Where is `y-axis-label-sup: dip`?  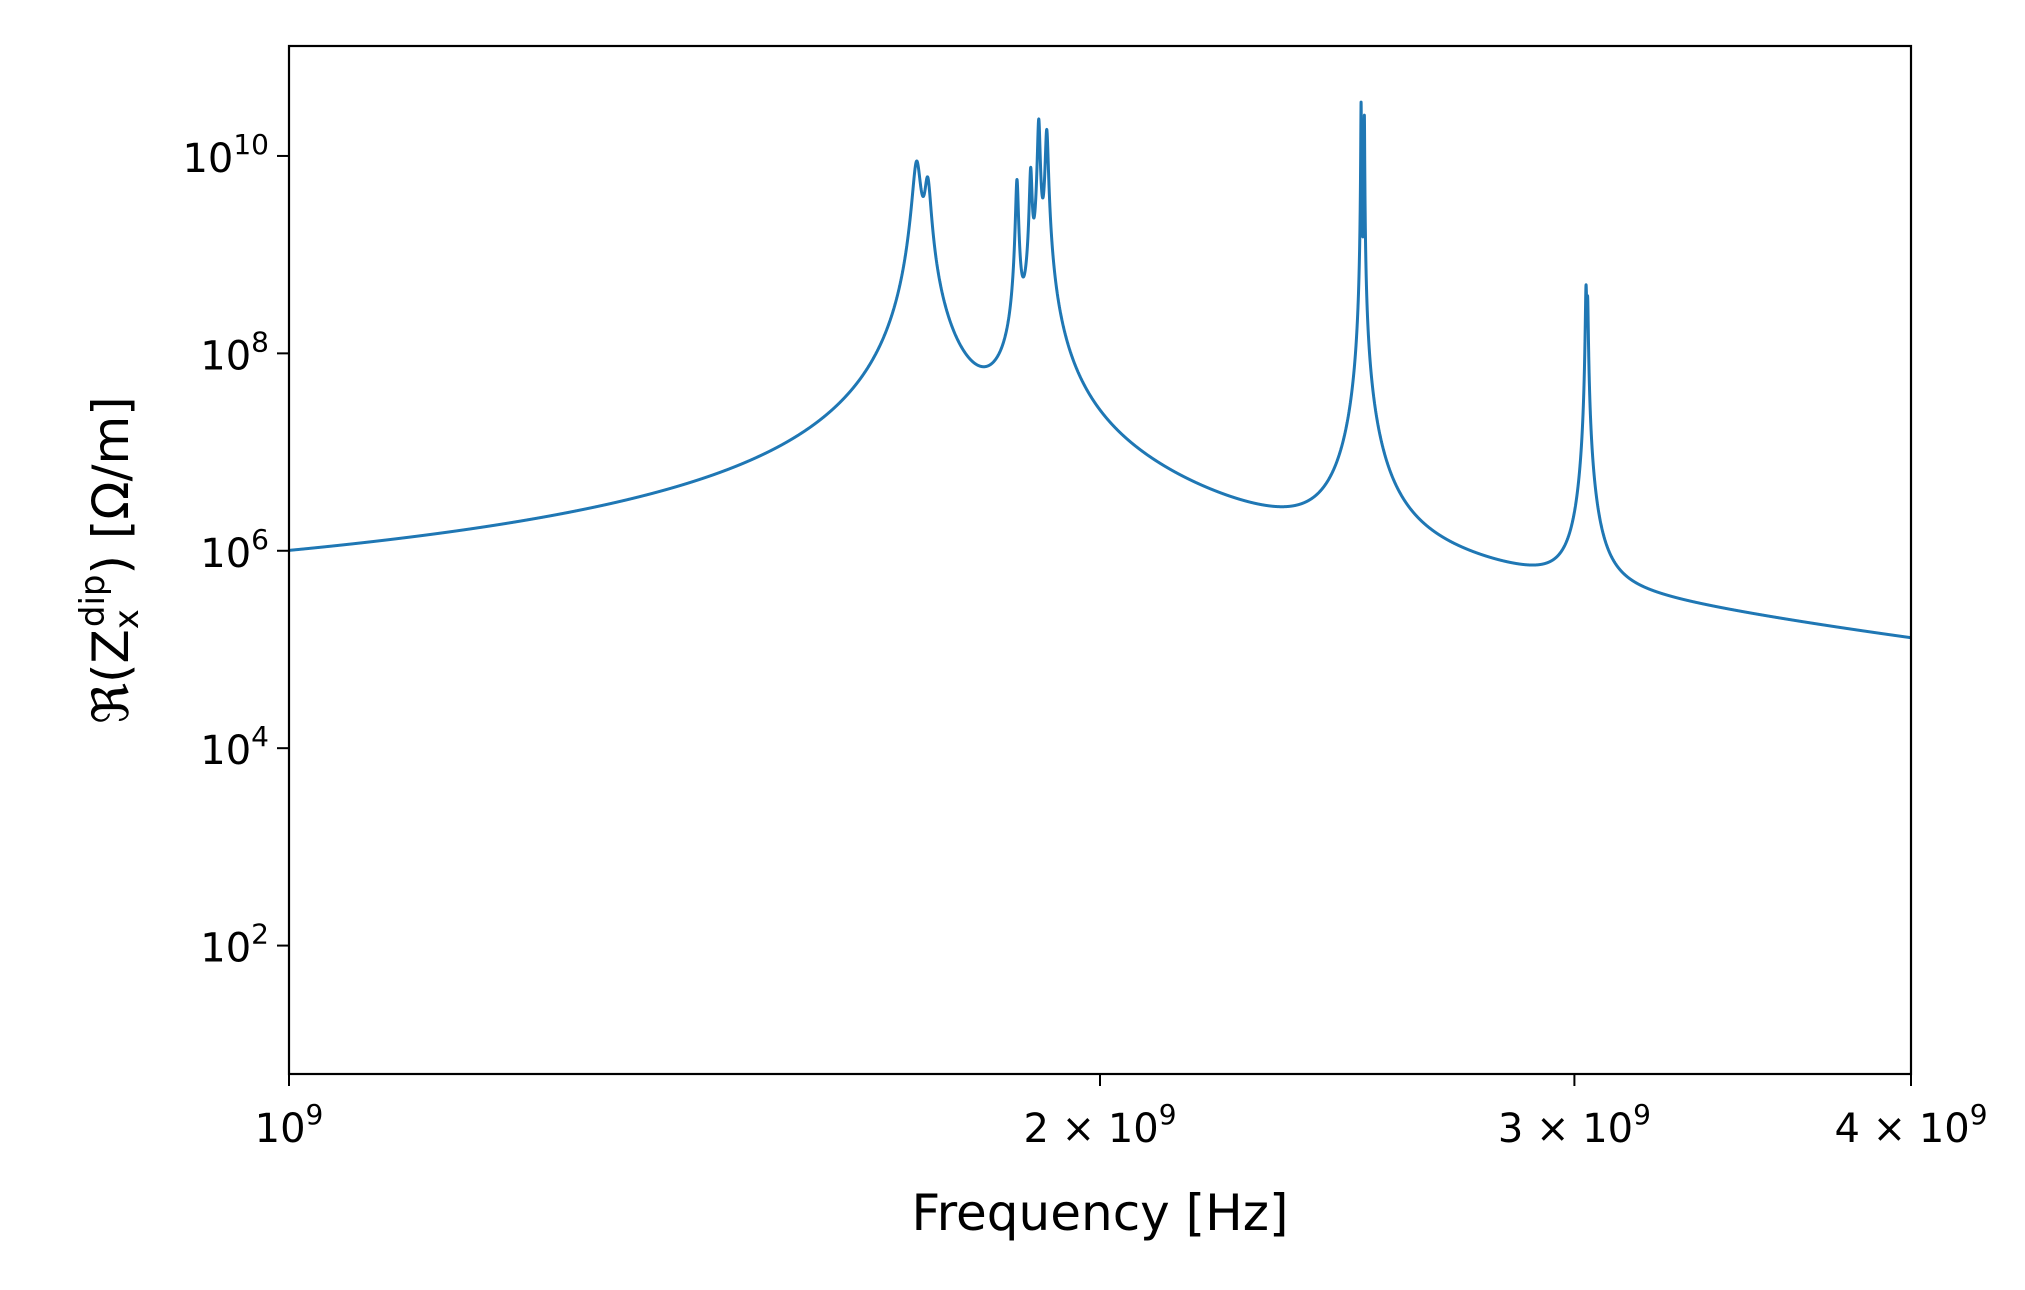
y-axis-label-sup: dip is located at coordinates (93, 600).